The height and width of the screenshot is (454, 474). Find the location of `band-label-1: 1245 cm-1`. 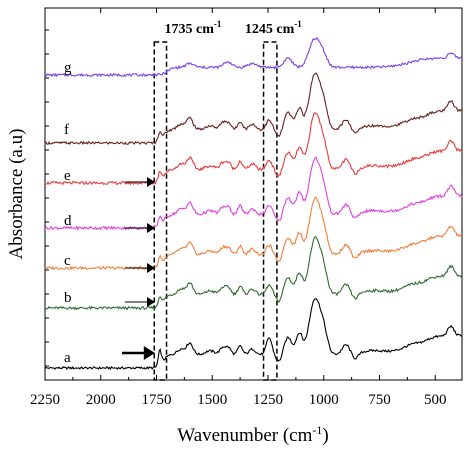

band-label-1: 1245 cm-1 is located at coordinates (273, 28).